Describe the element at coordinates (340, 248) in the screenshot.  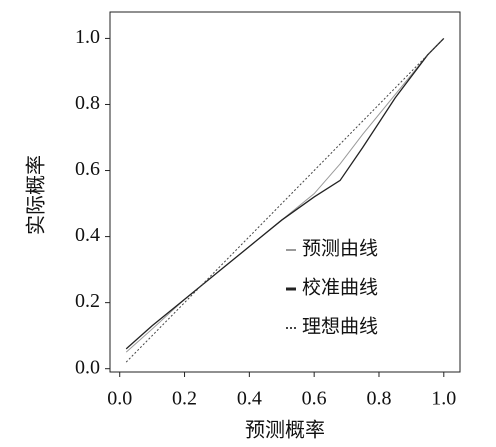
I see `legend-label: 预测由线` at that location.